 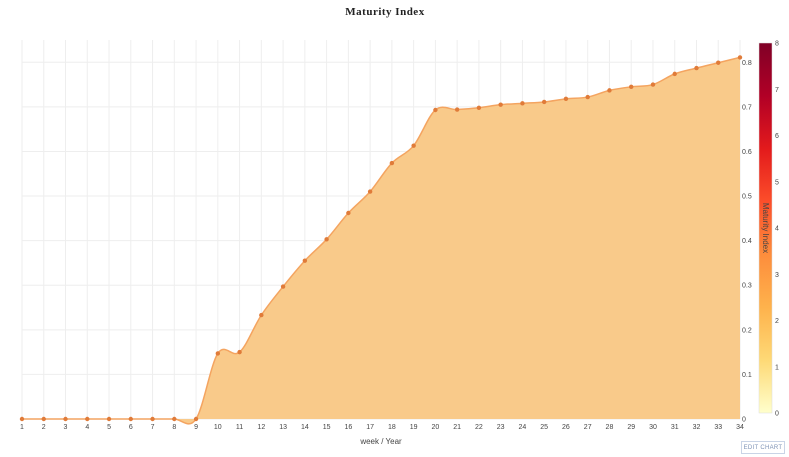 What do you see at coordinates (777, 44) in the screenshot?
I see `colorbar-tick-8: 8` at bounding box center [777, 44].